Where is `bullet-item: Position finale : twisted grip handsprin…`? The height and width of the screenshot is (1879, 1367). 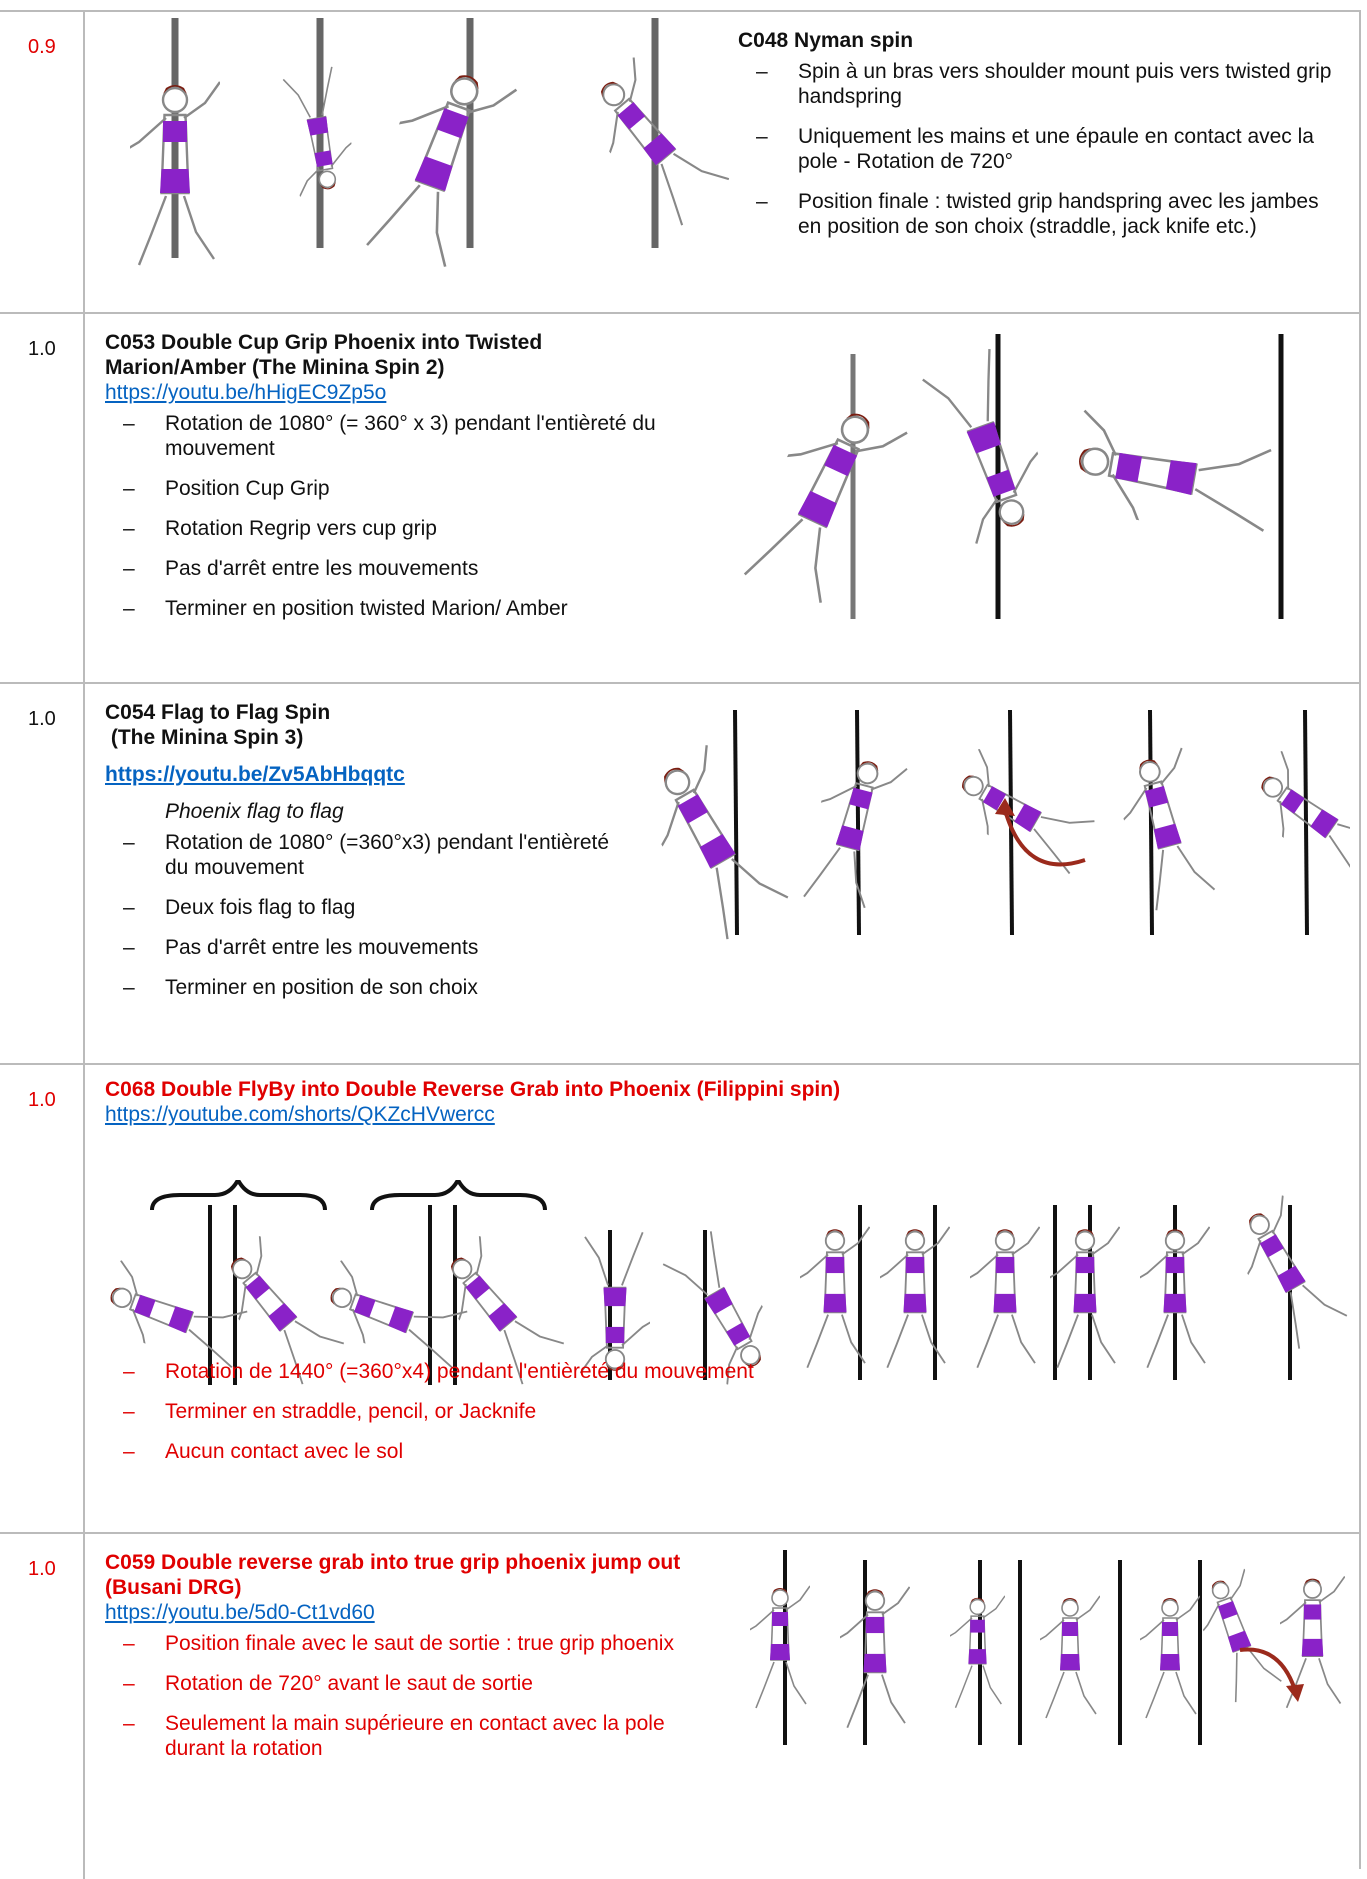 bullet-item: Position finale : twisted grip handsprin… is located at coordinates (1038, 214).